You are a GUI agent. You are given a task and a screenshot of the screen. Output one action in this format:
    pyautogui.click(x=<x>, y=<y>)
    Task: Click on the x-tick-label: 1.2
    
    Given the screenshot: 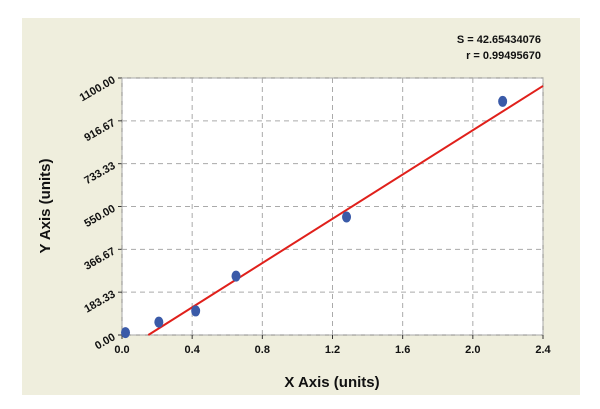 What is the action you would take?
    pyautogui.click(x=332, y=350)
    